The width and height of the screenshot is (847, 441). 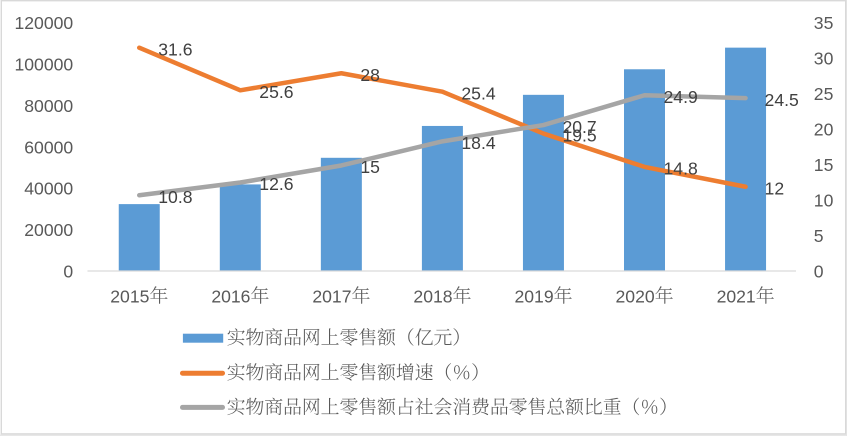 What do you see at coordinates (43, 23) in the screenshot?
I see `svg-text: 120000` at bounding box center [43, 23].